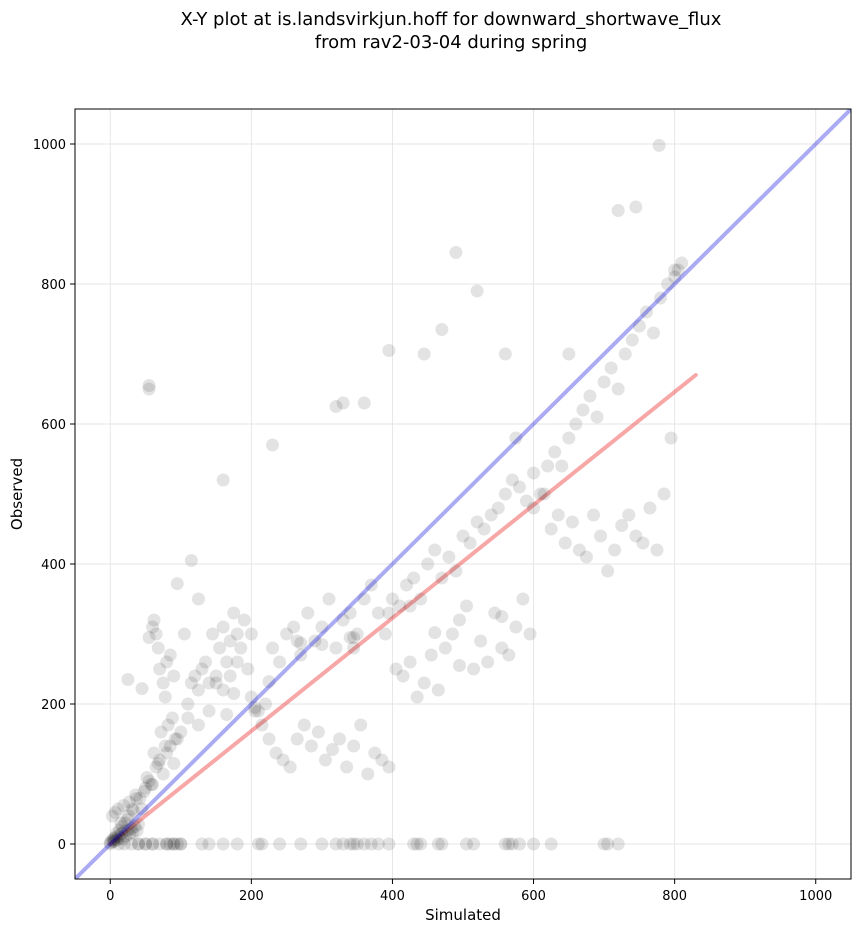 The image size is (860, 934). I want to click on x-axis-label: Simulated, so click(463, 915).